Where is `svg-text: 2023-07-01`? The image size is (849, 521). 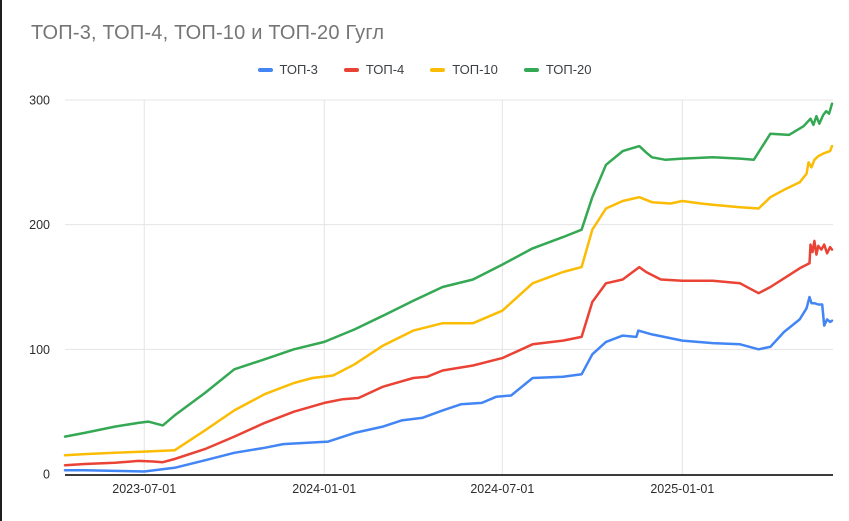
svg-text: 2023-07-01 is located at coordinates (144, 489).